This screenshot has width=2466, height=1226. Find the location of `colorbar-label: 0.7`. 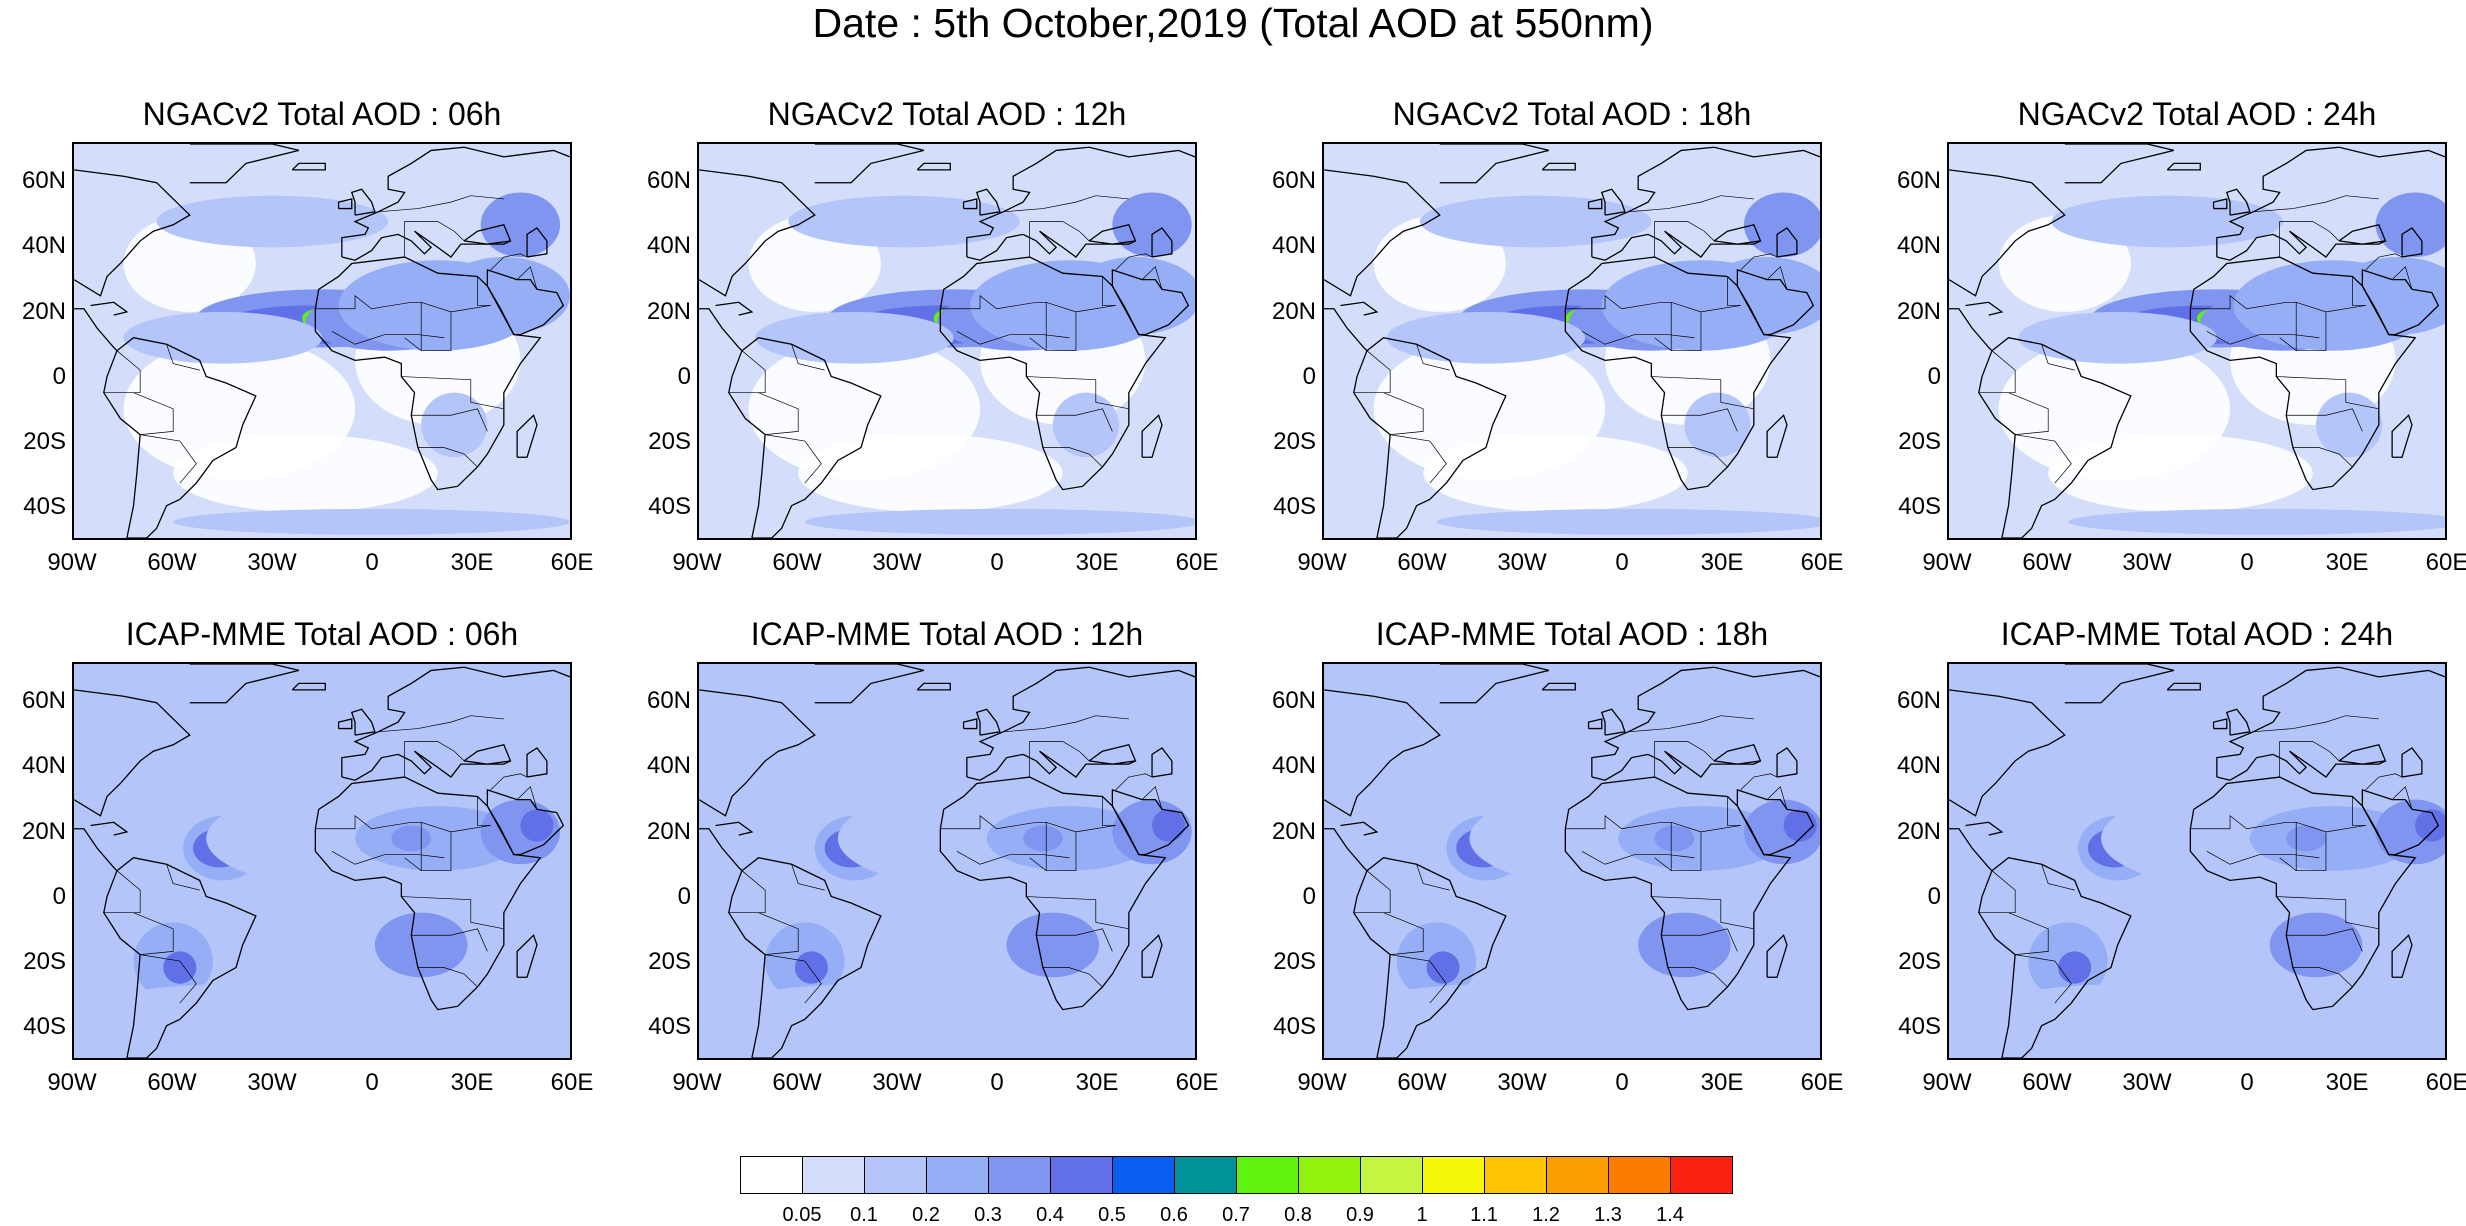

colorbar-label: 0.7 is located at coordinates (1236, 1215).